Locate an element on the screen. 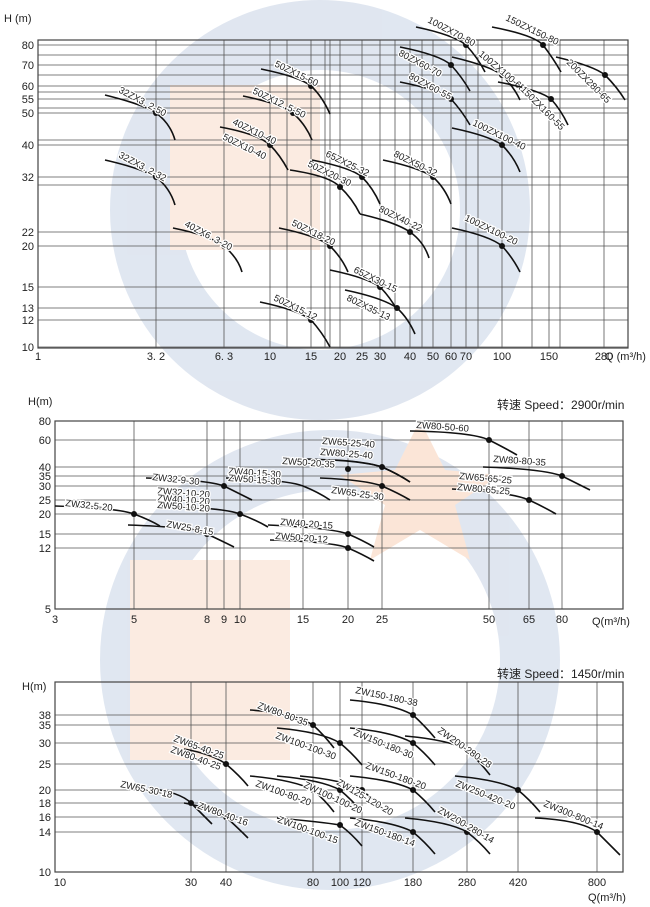 The image size is (650, 907). pump-model-label: ZW50-20-35 is located at coordinates (308, 463).